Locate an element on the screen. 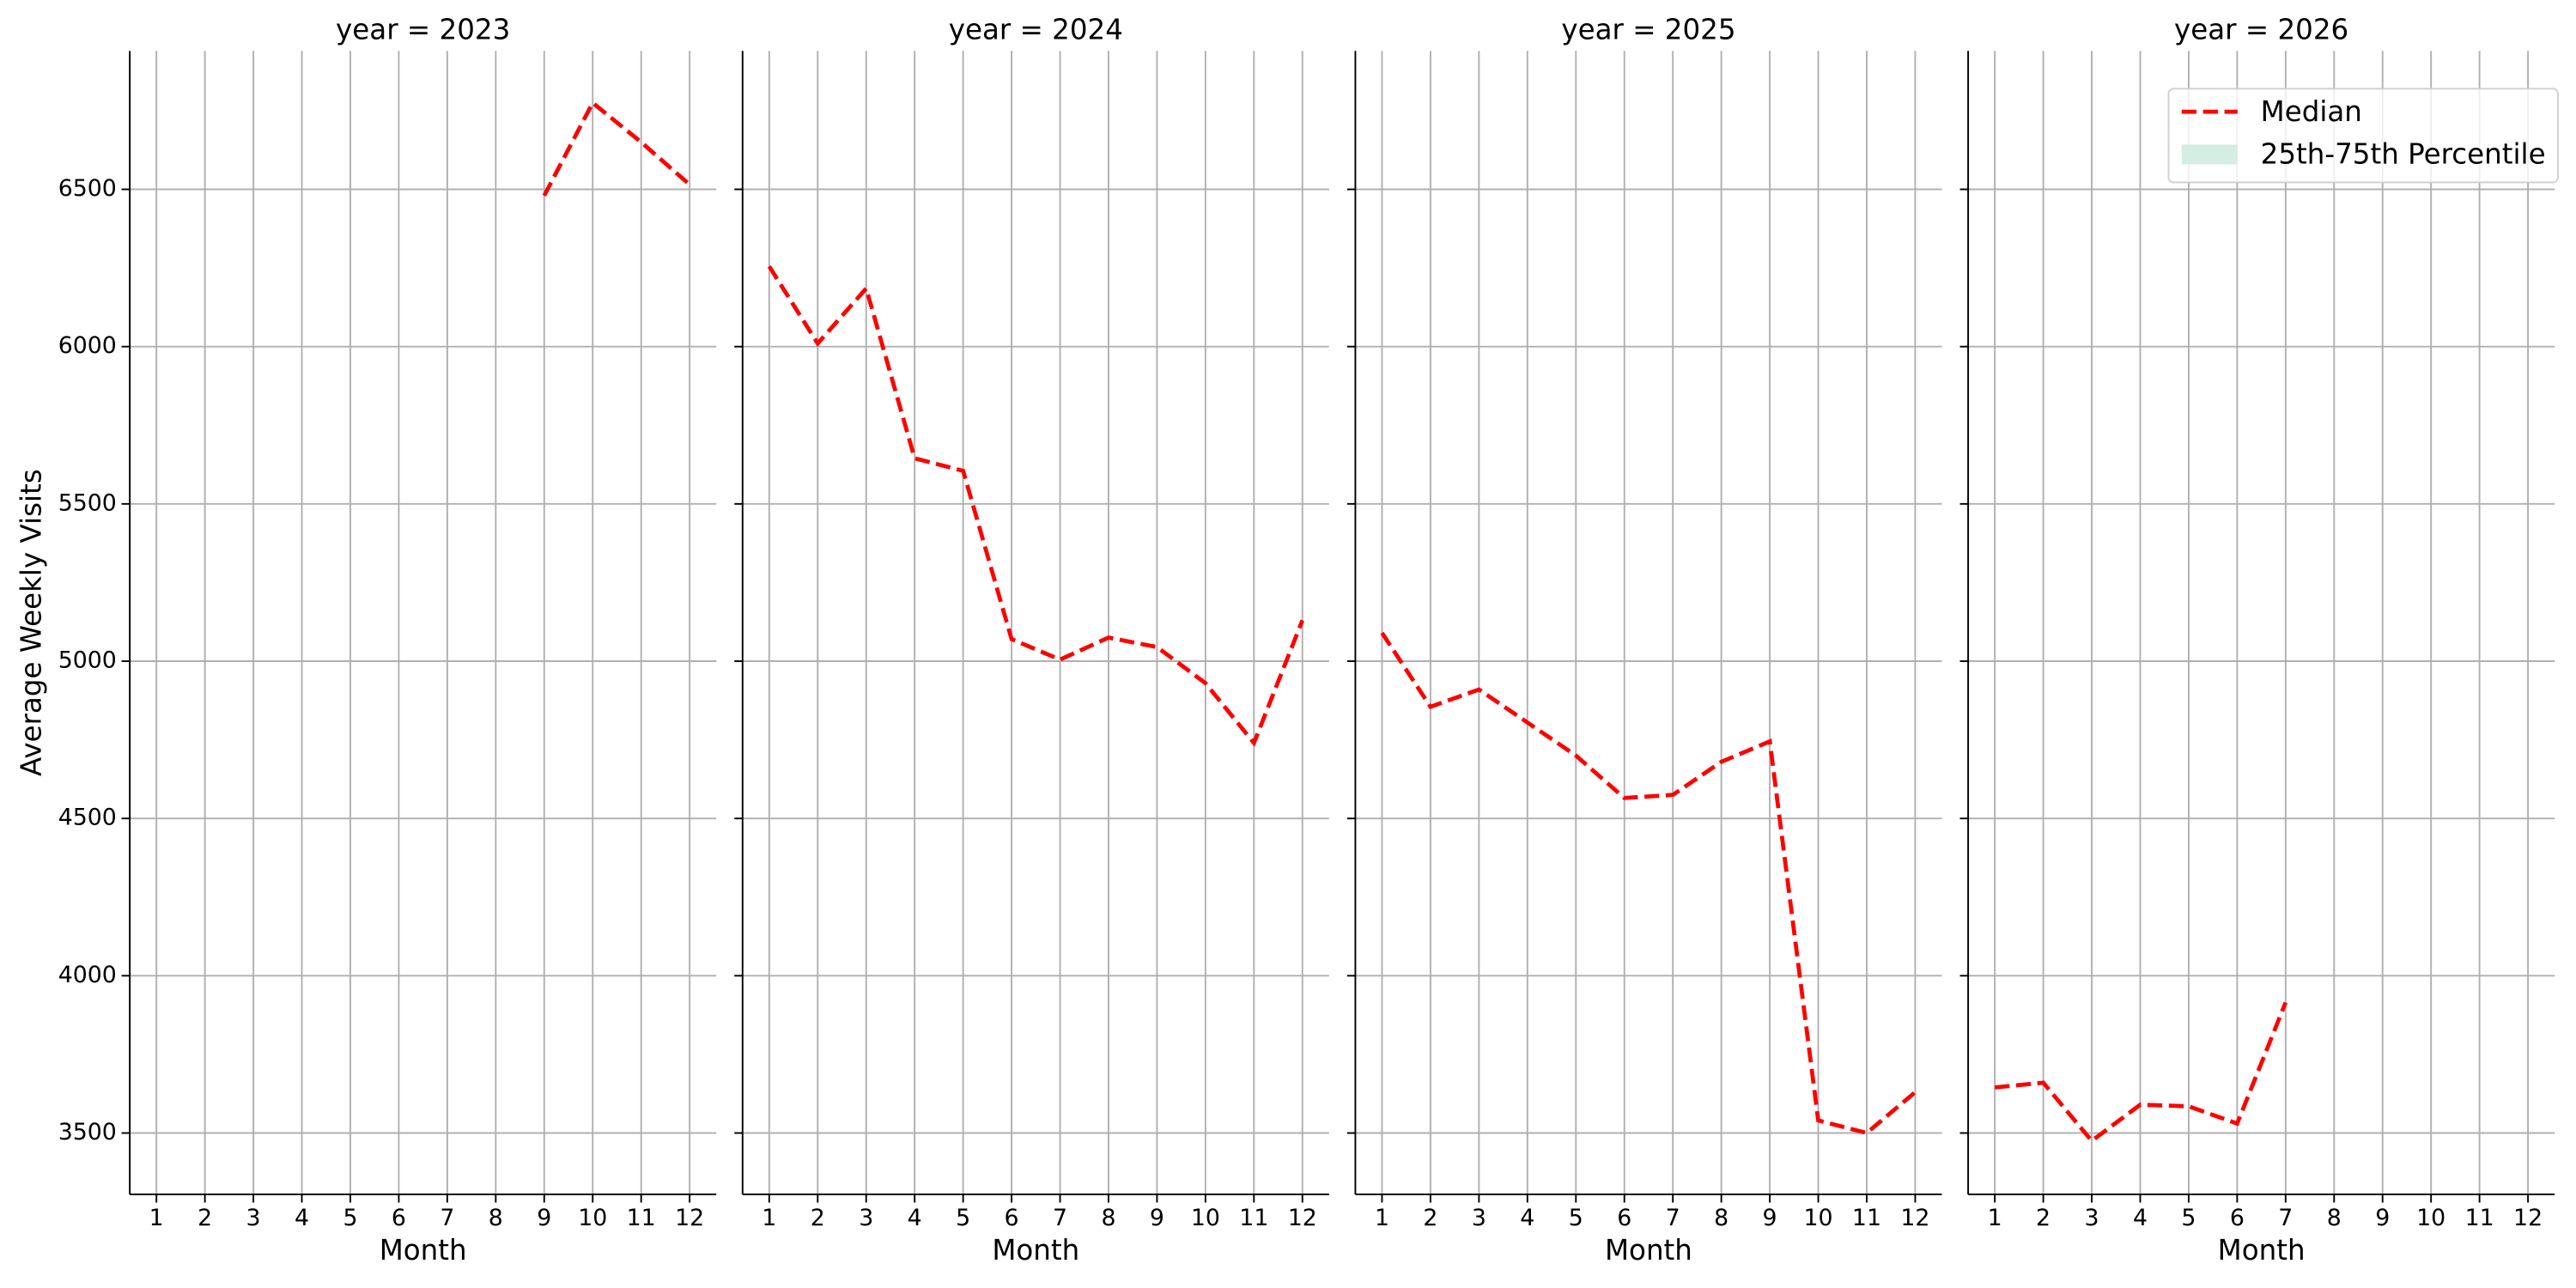 This screenshot has height=1288, width=2576. y-tick-label: 4500 is located at coordinates (87, 818).